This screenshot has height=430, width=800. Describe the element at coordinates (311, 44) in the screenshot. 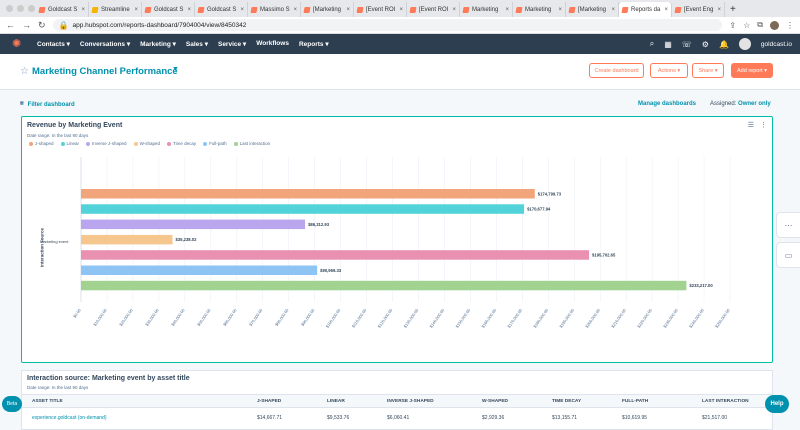

I see `nav-menu-label: Reports` at that location.